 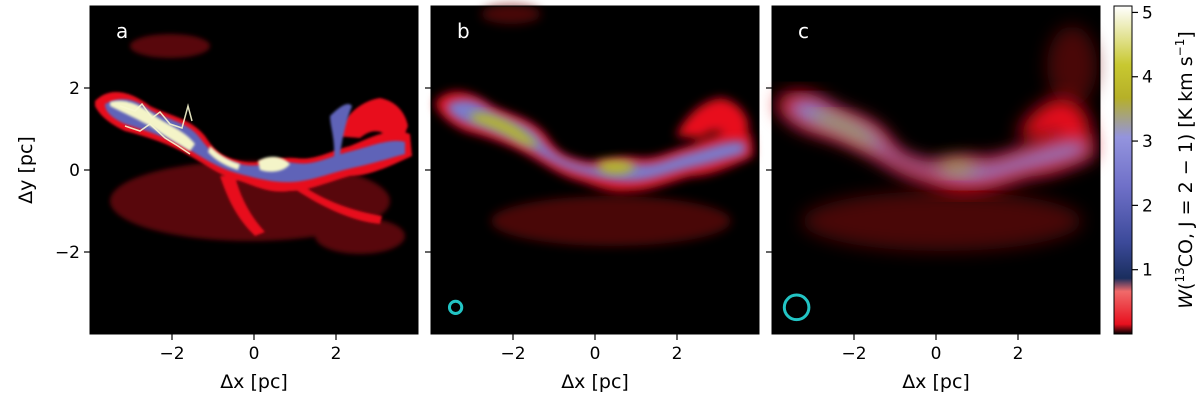 What do you see at coordinates (512, 354) in the screenshot?
I see `panel-b-xtick-label: −2` at bounding box center [512, 354].